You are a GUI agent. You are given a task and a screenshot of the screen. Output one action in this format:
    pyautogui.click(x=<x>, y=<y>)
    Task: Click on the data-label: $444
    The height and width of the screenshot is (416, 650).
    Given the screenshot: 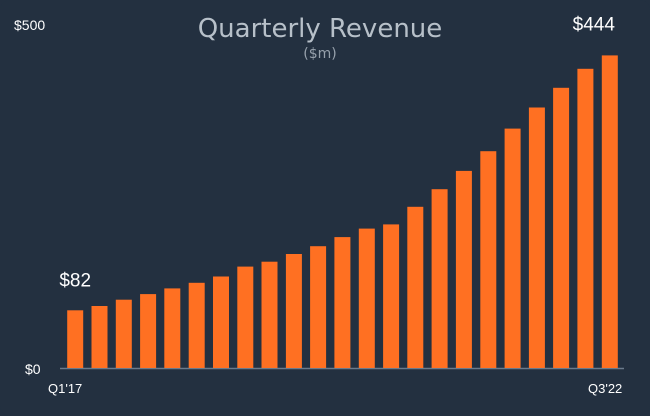 What is the action you would take?
    pyautogui.click(x=594, y=24)
    